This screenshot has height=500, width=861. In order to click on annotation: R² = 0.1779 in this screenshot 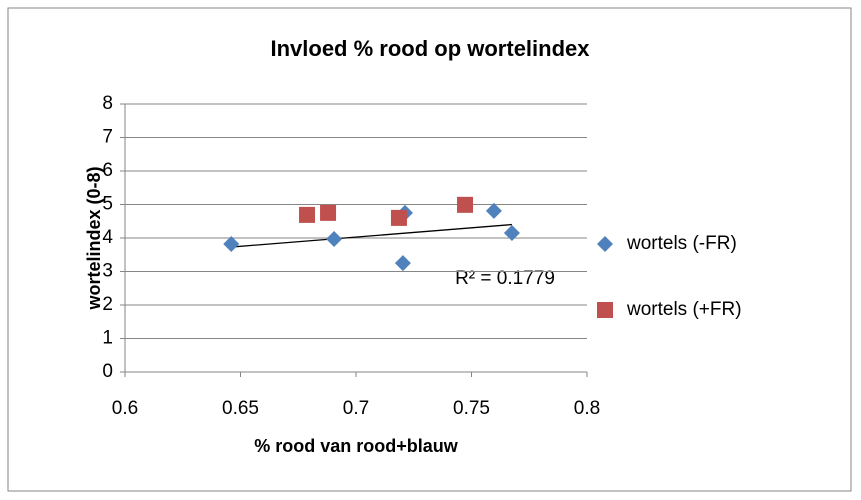, I will do `click(505, 278)`.